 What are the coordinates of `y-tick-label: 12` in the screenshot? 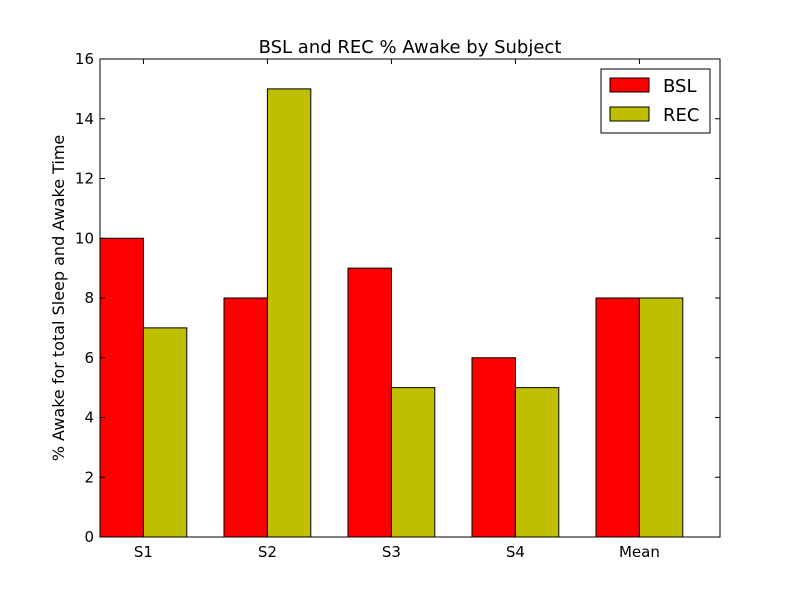 It's located at (84, 179).